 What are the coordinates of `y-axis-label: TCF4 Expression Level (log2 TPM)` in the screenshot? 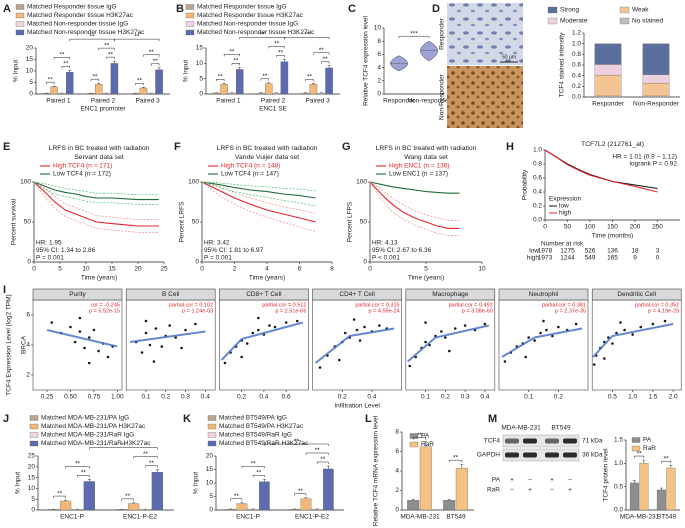 It's located at (9, 344).